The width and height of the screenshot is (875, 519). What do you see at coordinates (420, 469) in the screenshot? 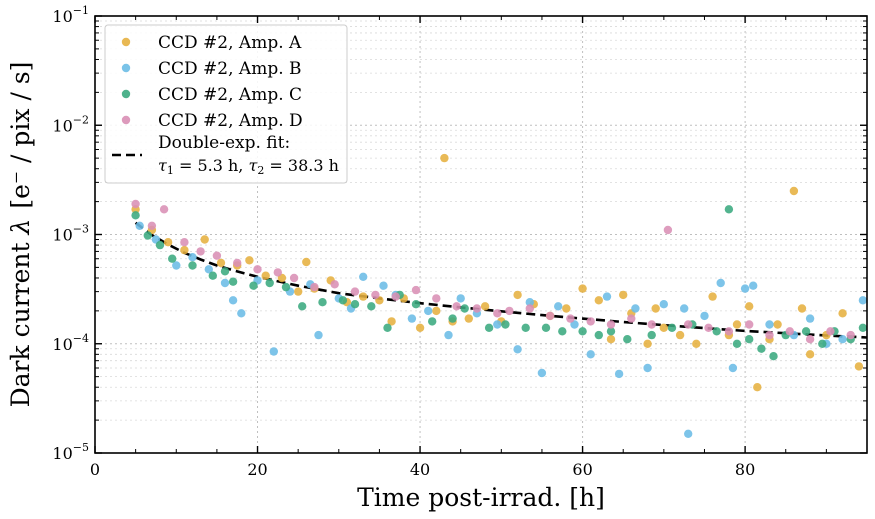
I see `x-tick-label: 40` at bounding box center [420, 469].